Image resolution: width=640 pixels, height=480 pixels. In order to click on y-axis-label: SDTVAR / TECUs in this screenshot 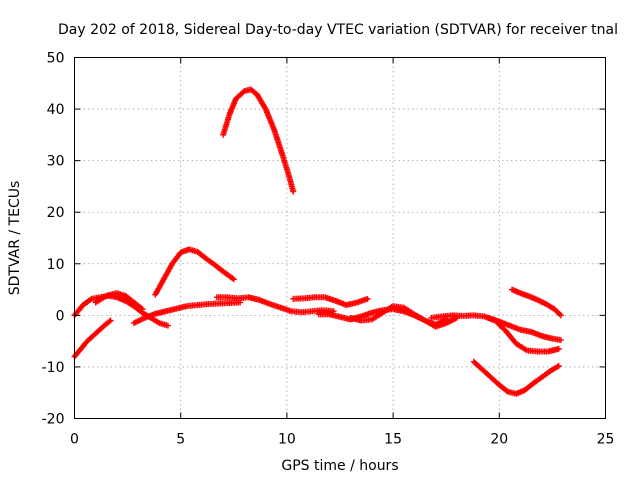, I will do `click(15, 238)`.